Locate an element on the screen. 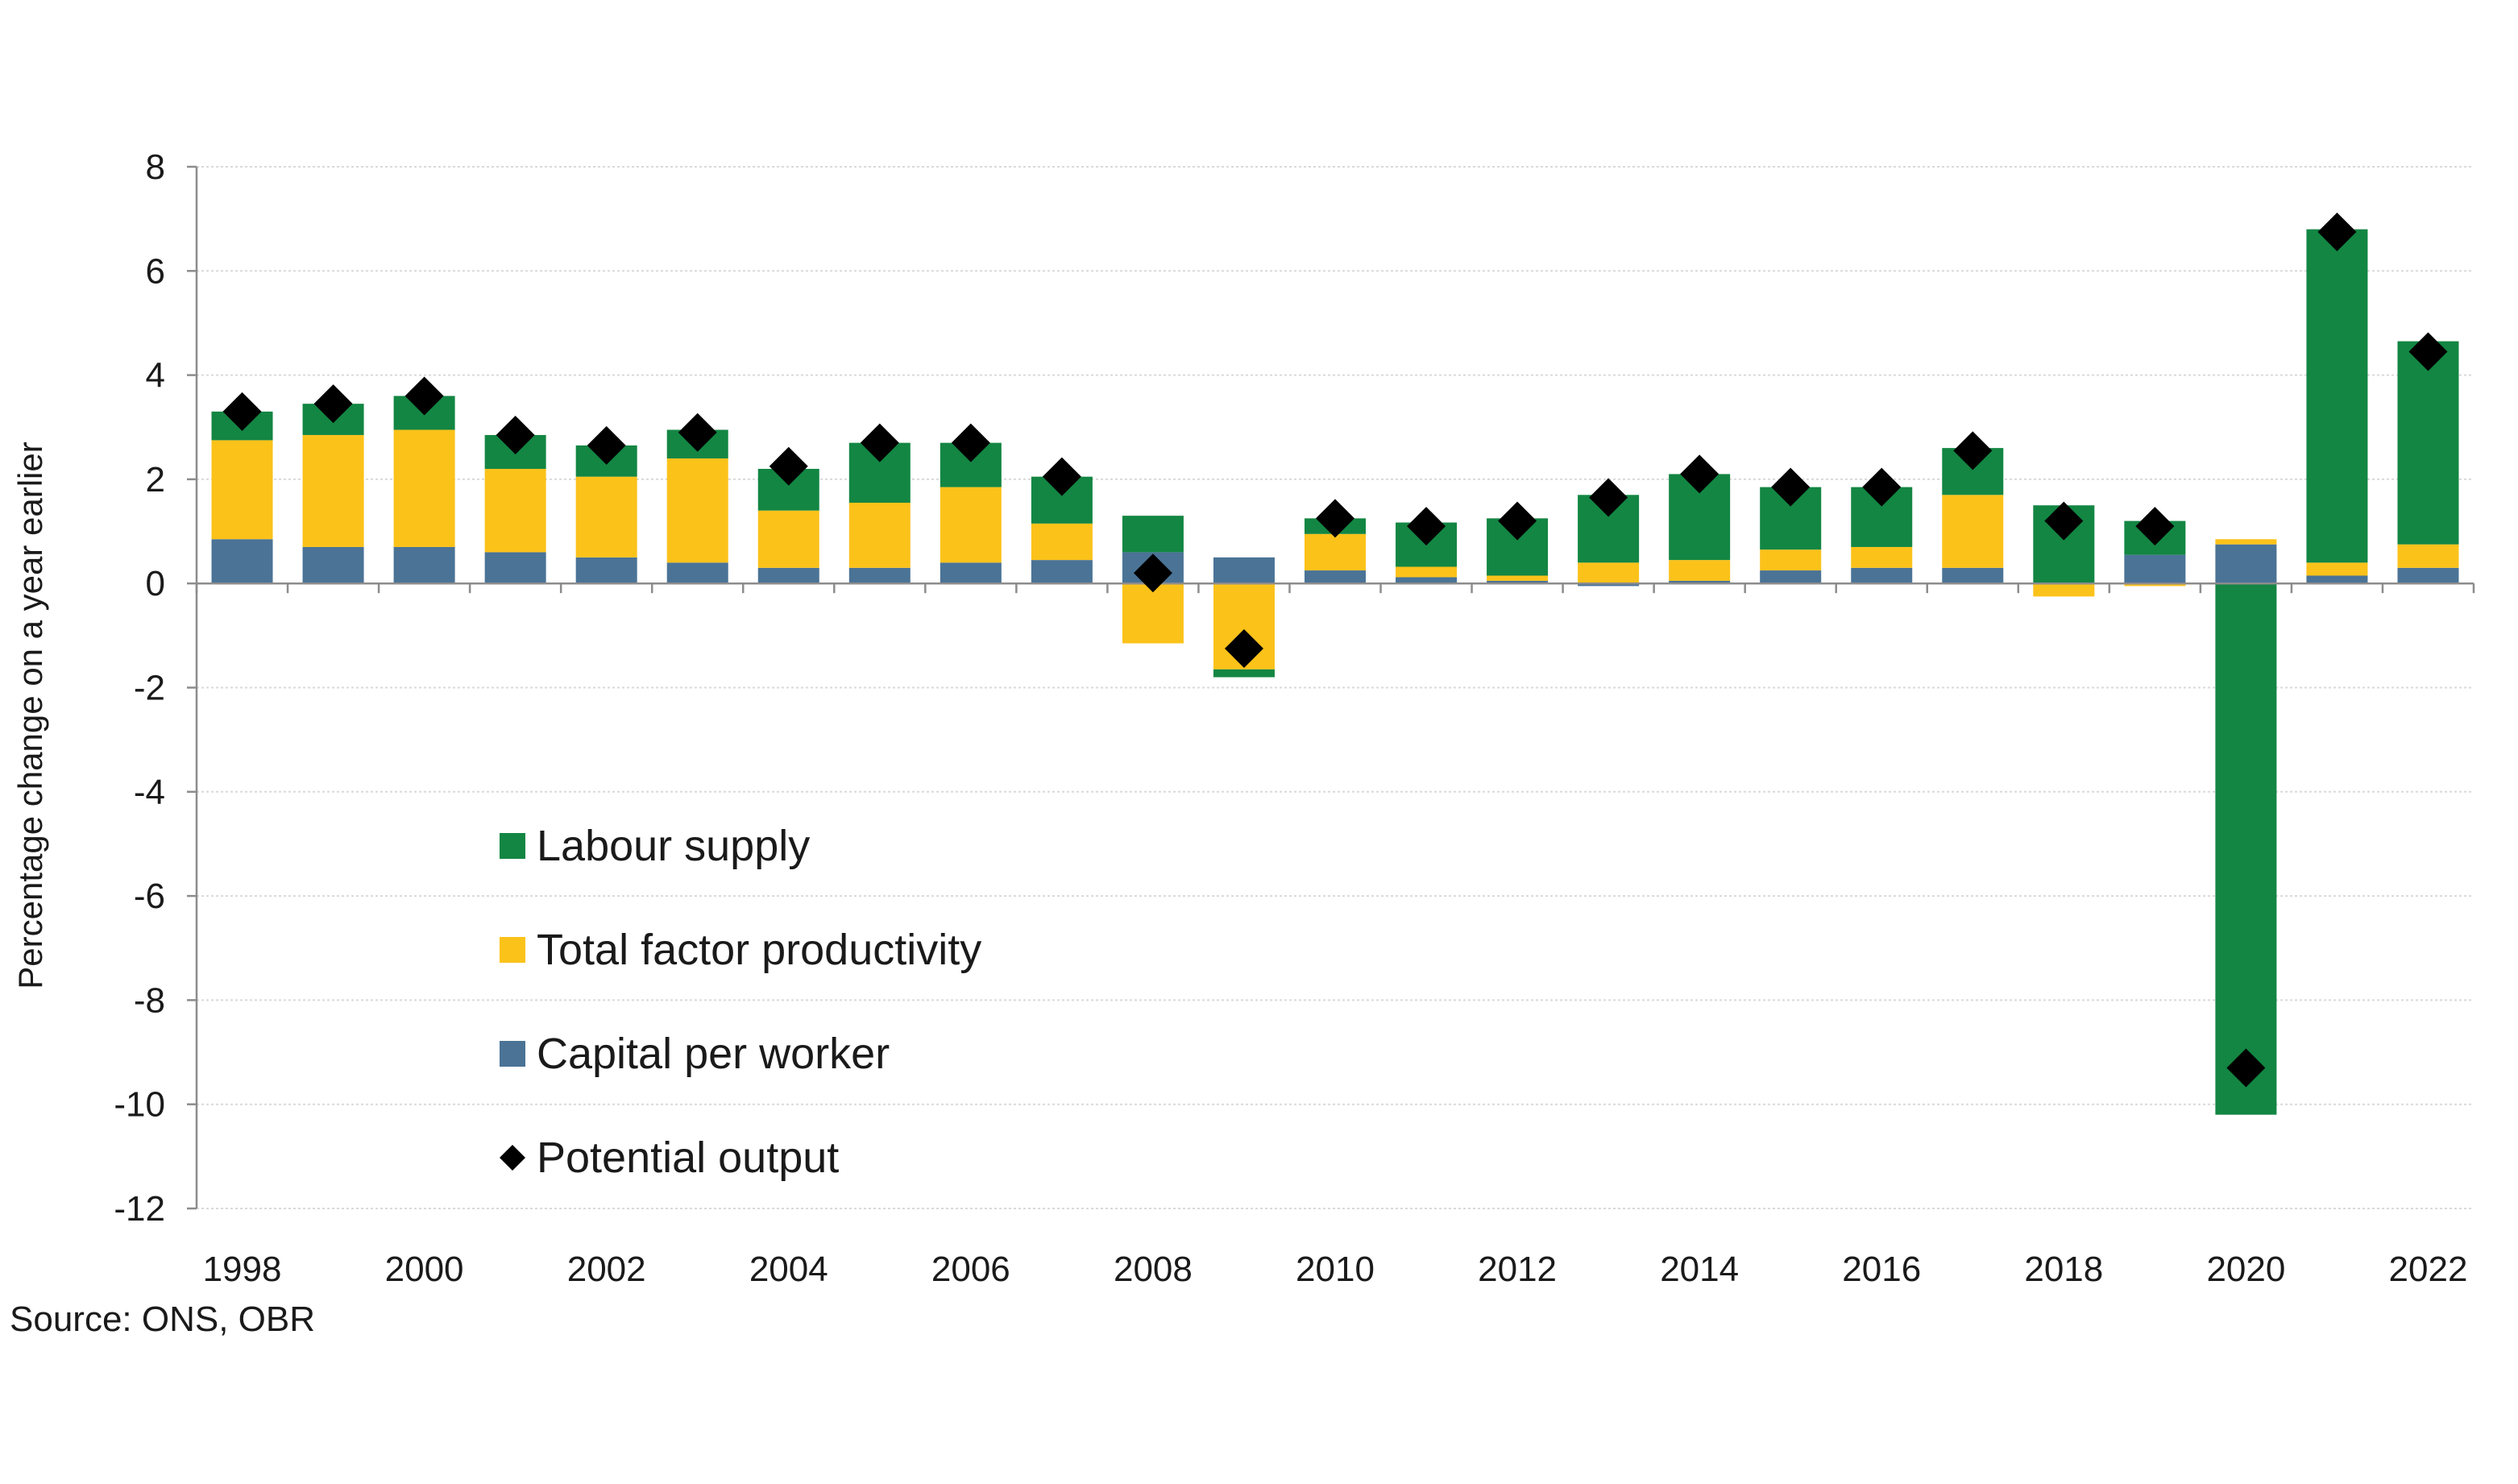 This screenshot has width=2518, height=1484. y-axis-title: Percentage change on a year earlier is located at coordinates (30, 715).